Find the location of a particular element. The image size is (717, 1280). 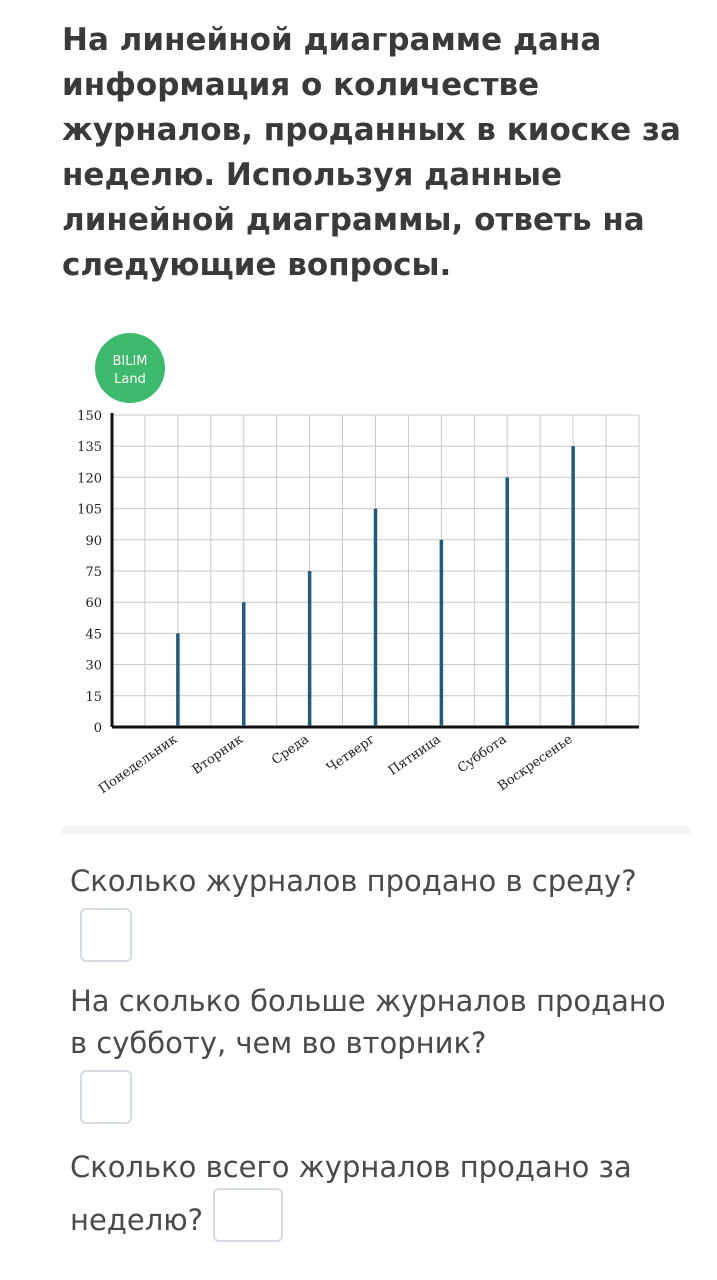

y-tick-label: 0 is located at coordinates (98, 728).